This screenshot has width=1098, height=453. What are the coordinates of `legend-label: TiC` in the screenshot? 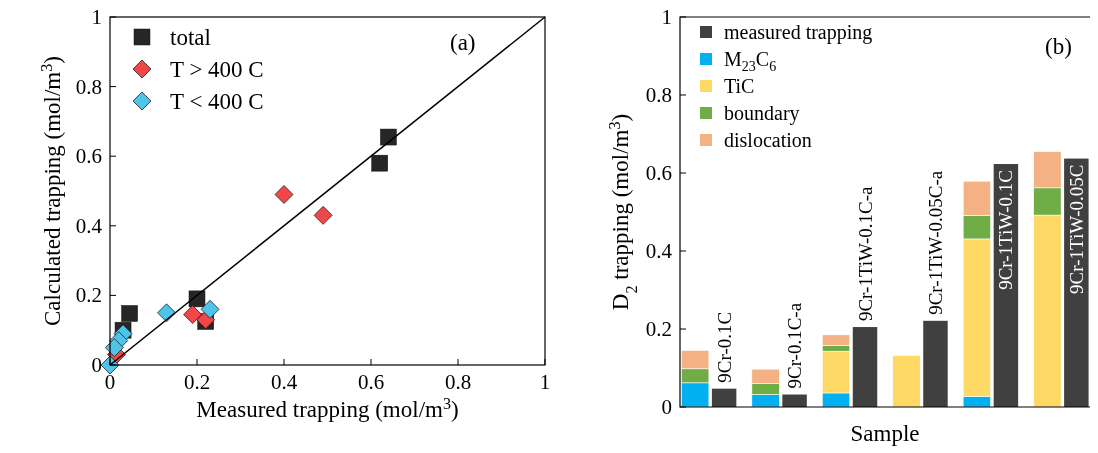 It's located at (739, 86).